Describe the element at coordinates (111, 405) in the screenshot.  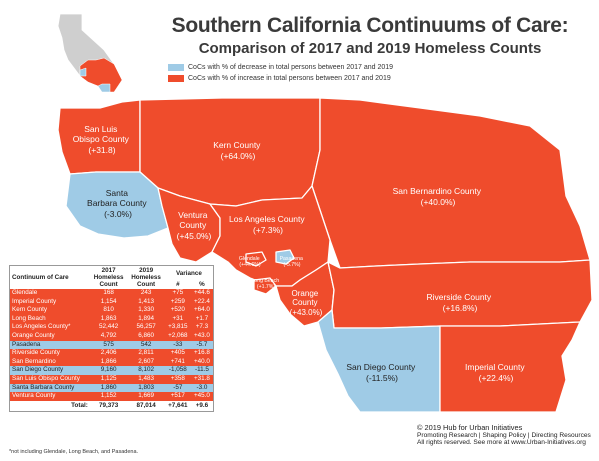
I see `table-total-row: Total: 79,373 87,014 +7,641 +9.6` at that location.